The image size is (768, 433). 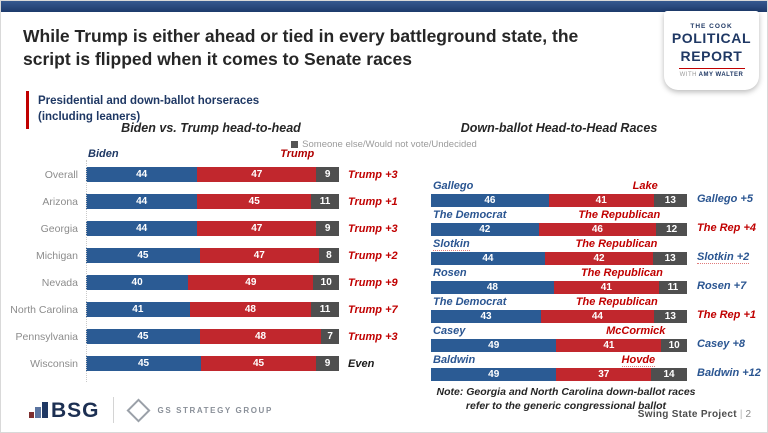 What do you see at coordinates (38, 411) in the screenshot?
I see `bsg-barchart-icon` at bounding box center [38, 411].